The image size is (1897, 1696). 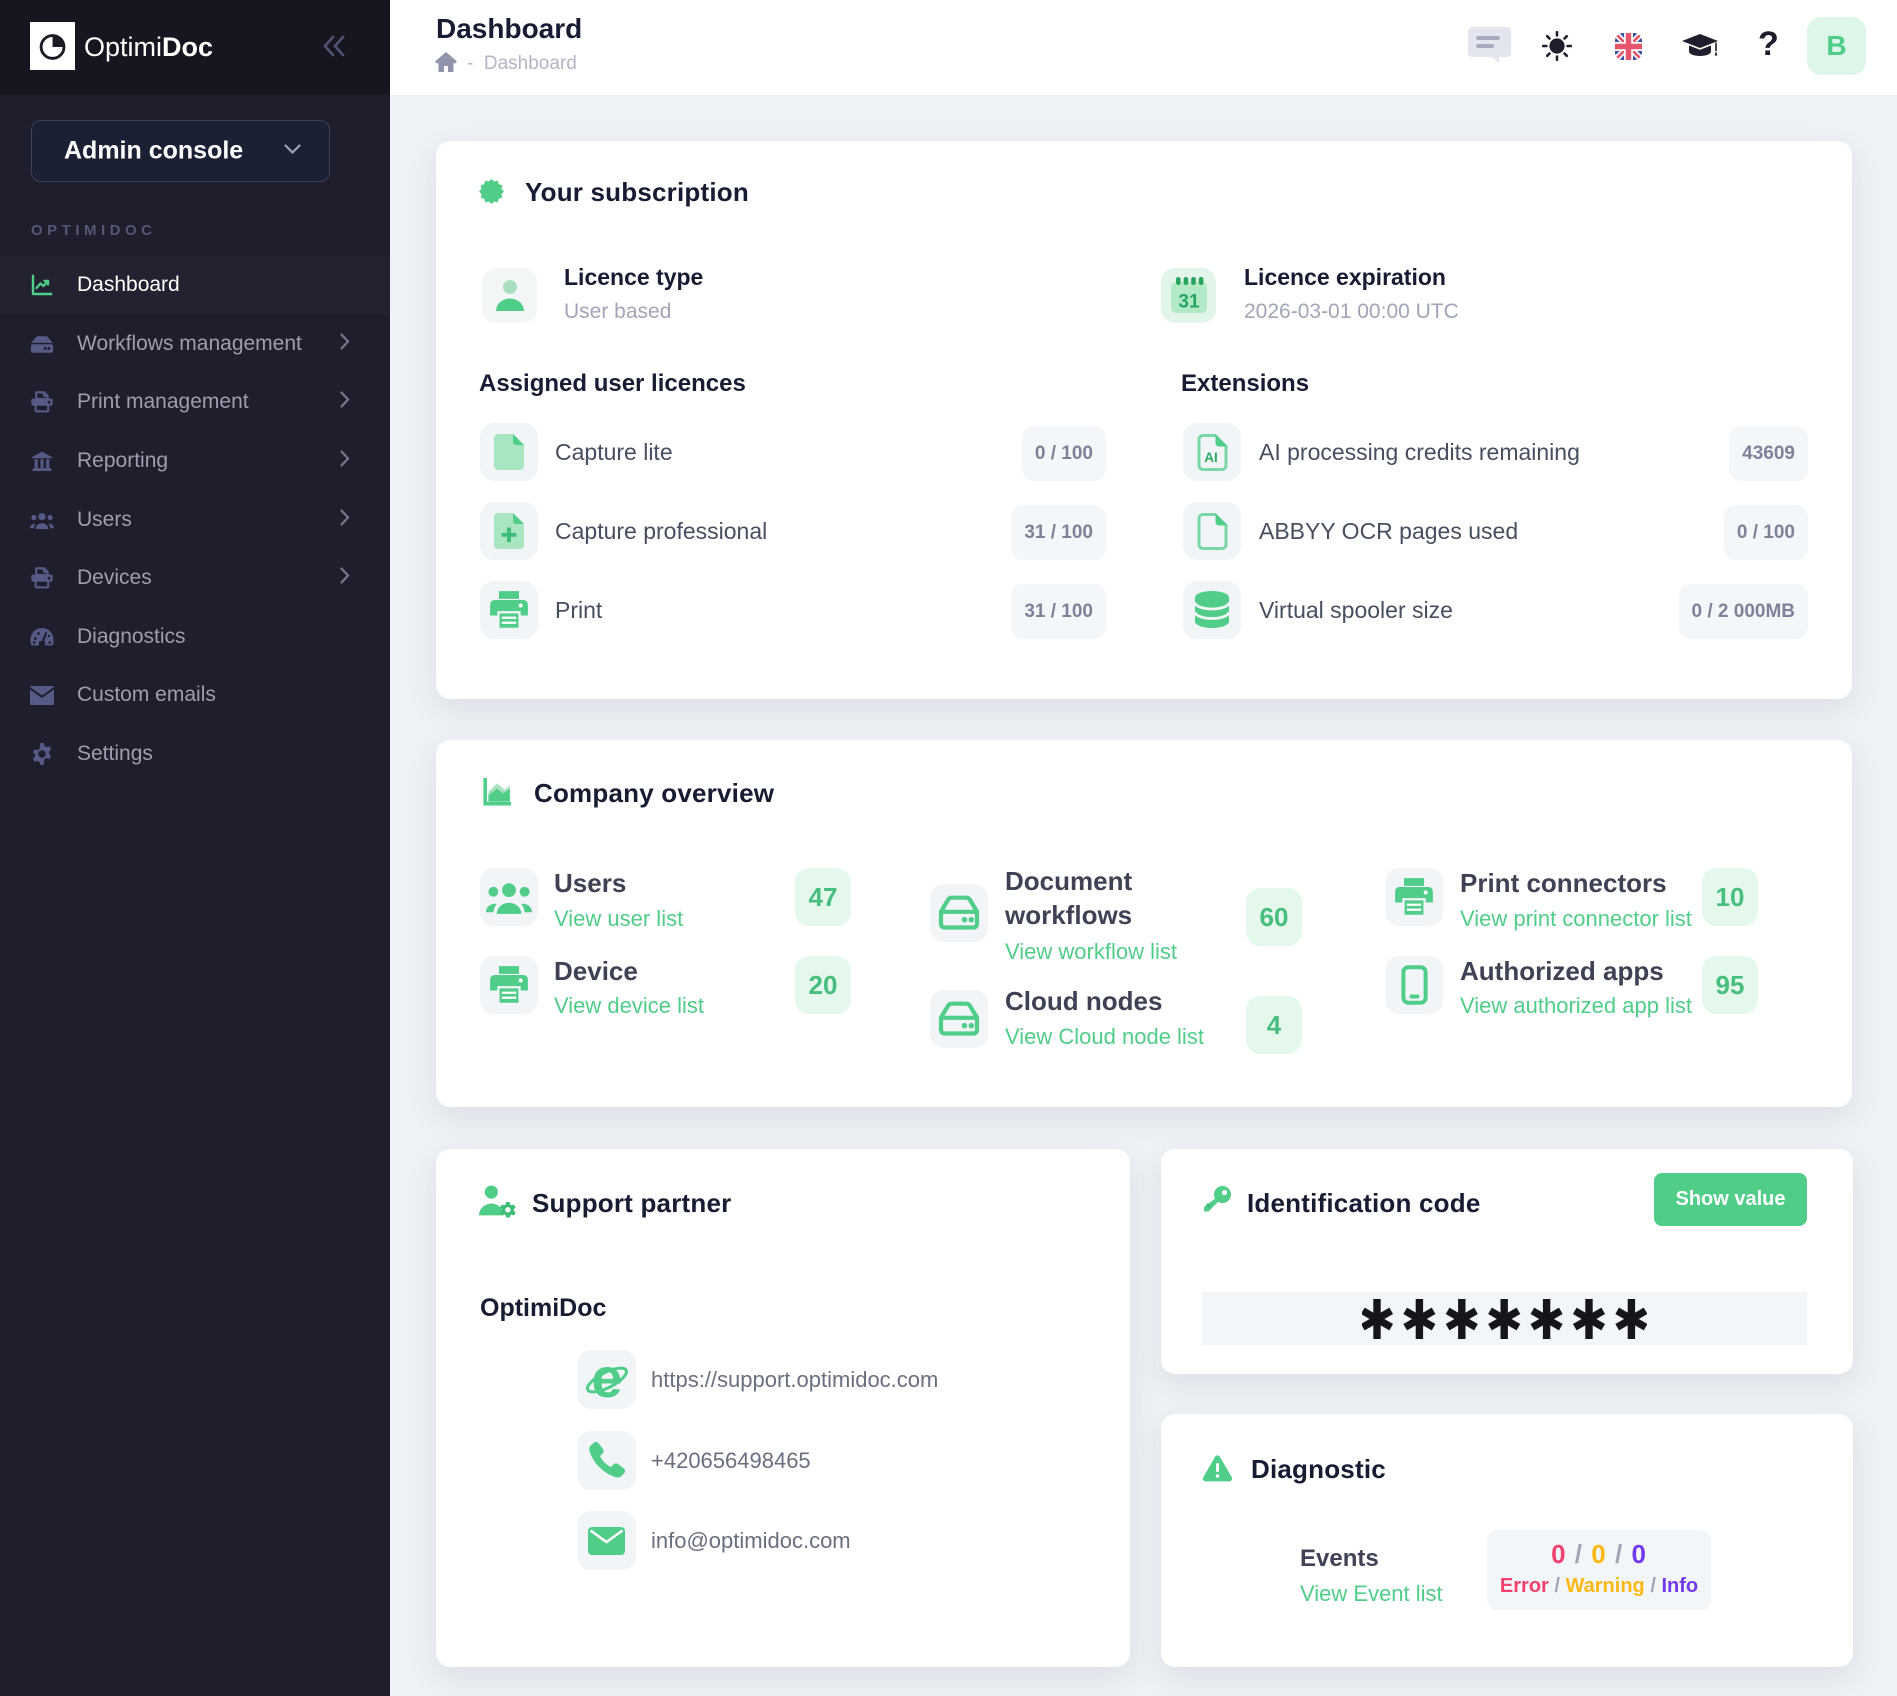 What do you see at coordinates (1189, 302) in the screenshot?
I see `svg-text: 31` at bounding box center [1189, 302].